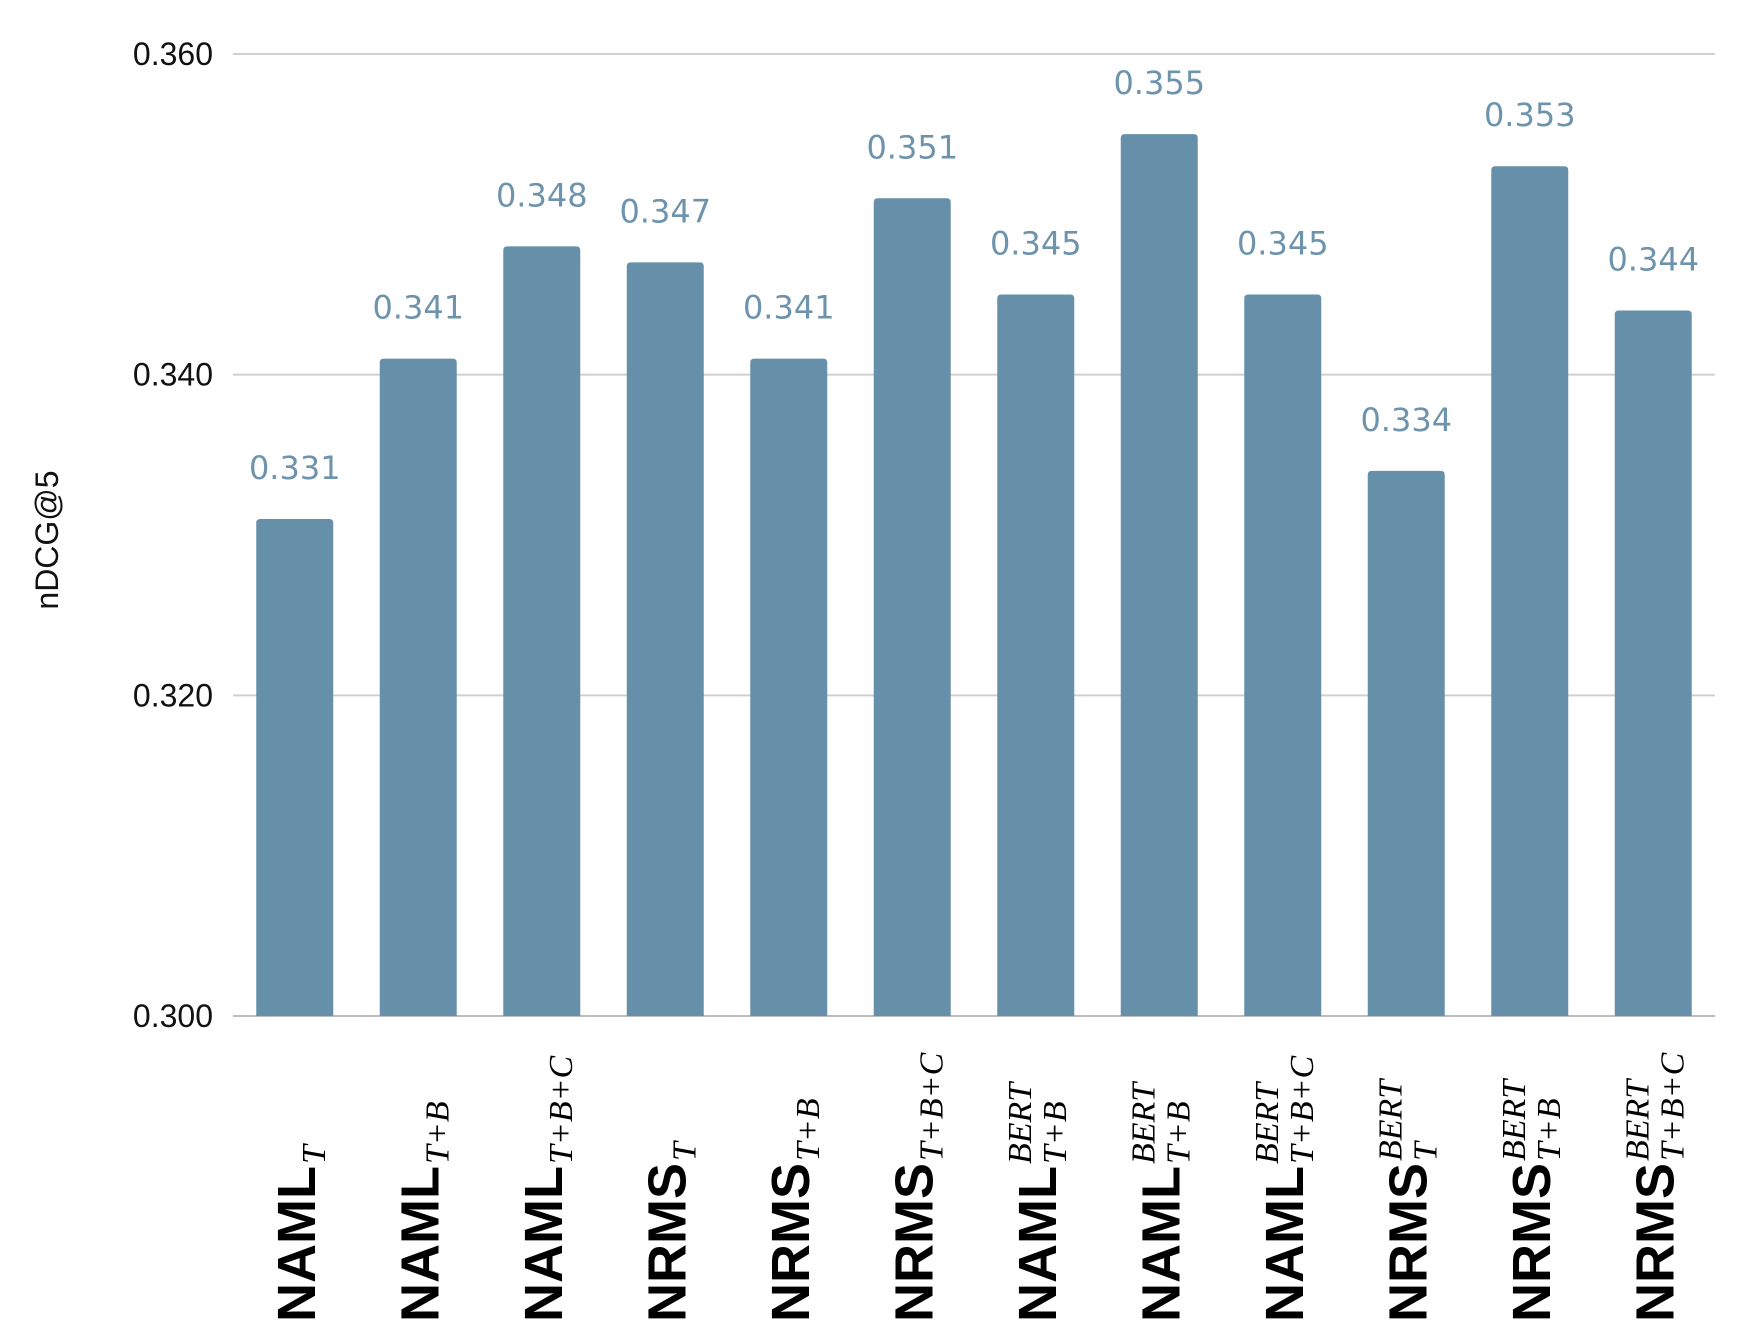  What do you see at coordinates (912, 147) in the screenshot?
I see `data-label: 0.351` at bounding box center [912, 147].